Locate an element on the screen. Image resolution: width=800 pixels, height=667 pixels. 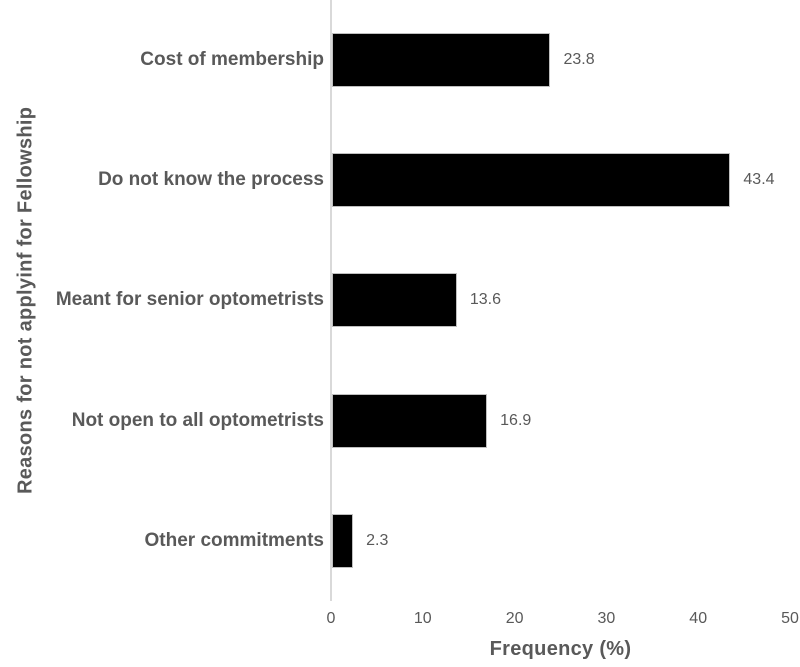
x-axis-title: Frequency (%) is located at coordinates (560, 649).